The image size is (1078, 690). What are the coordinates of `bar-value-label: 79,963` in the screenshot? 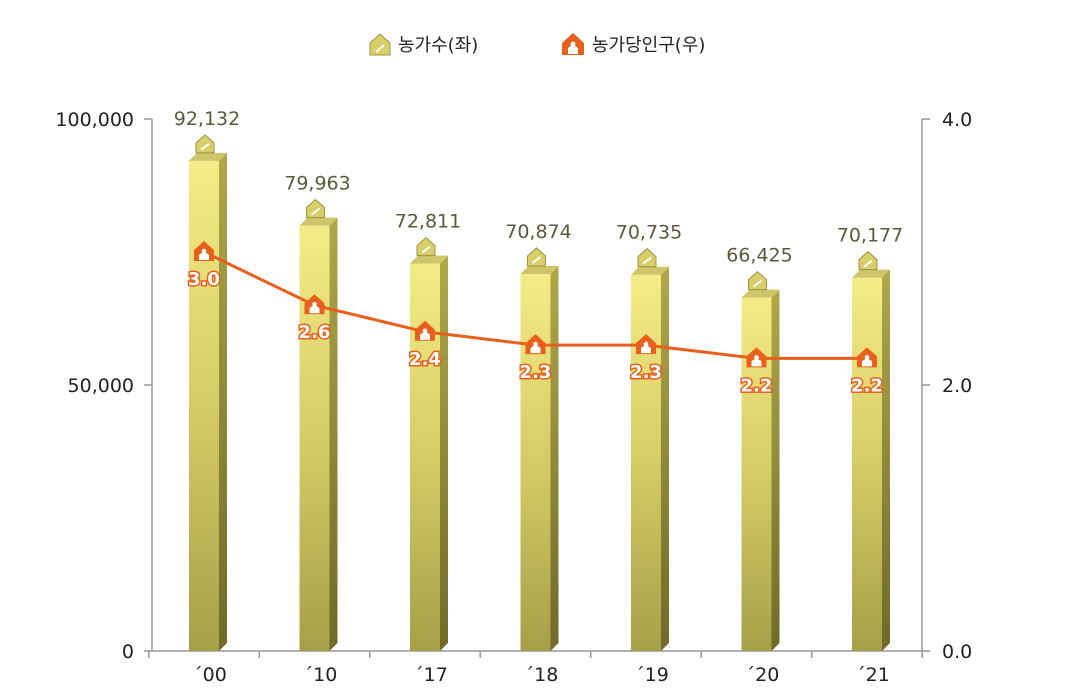 It's located at (317, 184).